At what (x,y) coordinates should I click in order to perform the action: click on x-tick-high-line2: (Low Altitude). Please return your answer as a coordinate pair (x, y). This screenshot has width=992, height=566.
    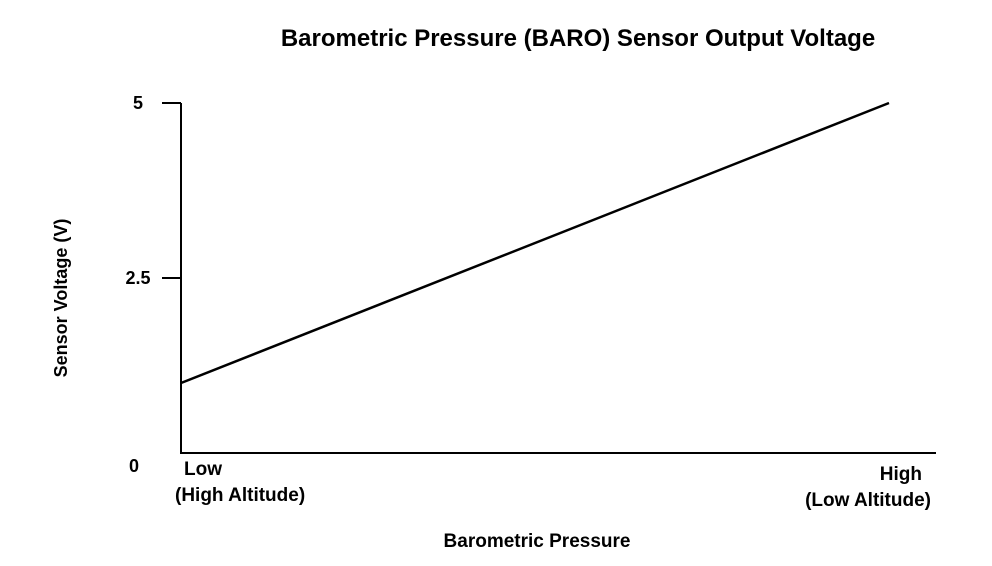
    Looking at the image, I should click on (868, 500).